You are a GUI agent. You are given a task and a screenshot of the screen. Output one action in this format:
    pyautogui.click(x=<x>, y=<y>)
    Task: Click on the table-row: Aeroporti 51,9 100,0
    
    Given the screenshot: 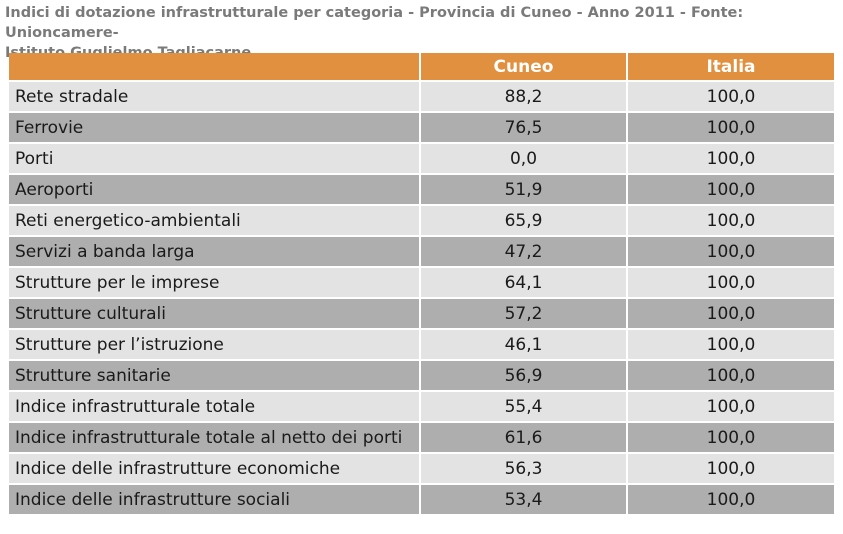 What is the action you would take?
    pyautogui.click(x=421, y=189)
    